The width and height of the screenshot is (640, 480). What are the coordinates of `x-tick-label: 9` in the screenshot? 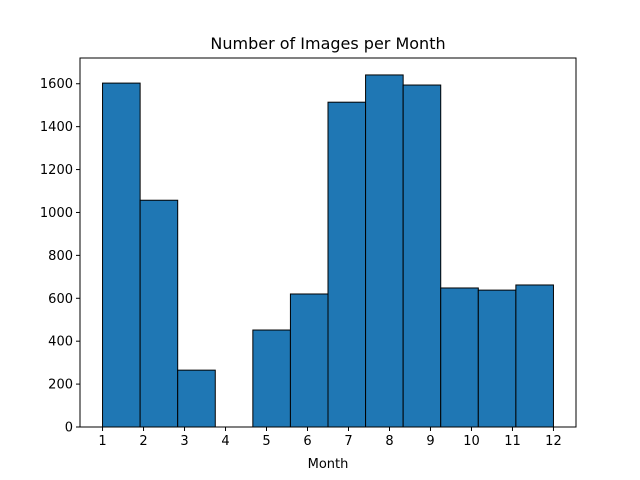 It's located at (430, 441).